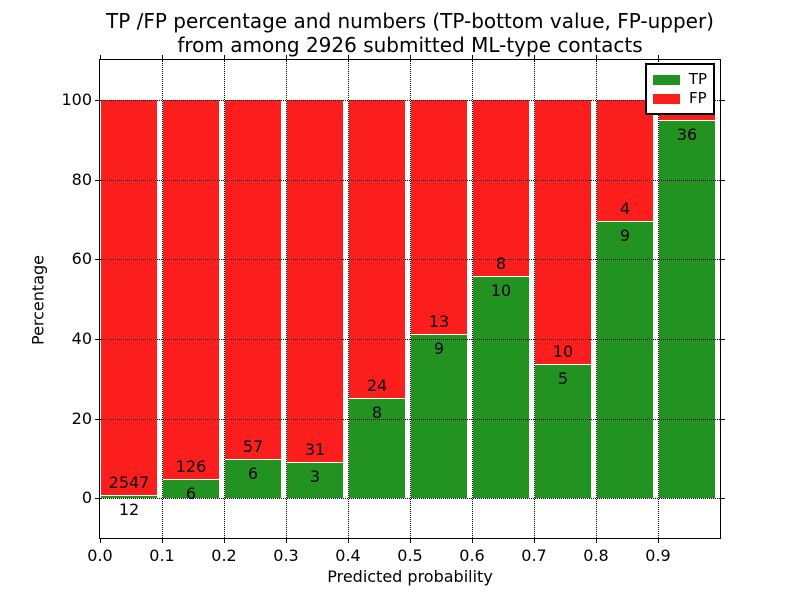 Image resolution: width=800 pixels, height=600 pixels. Describe the element at coordinates (377, 412) in the screenshot. I see `tp-count-label: 8` at that location.